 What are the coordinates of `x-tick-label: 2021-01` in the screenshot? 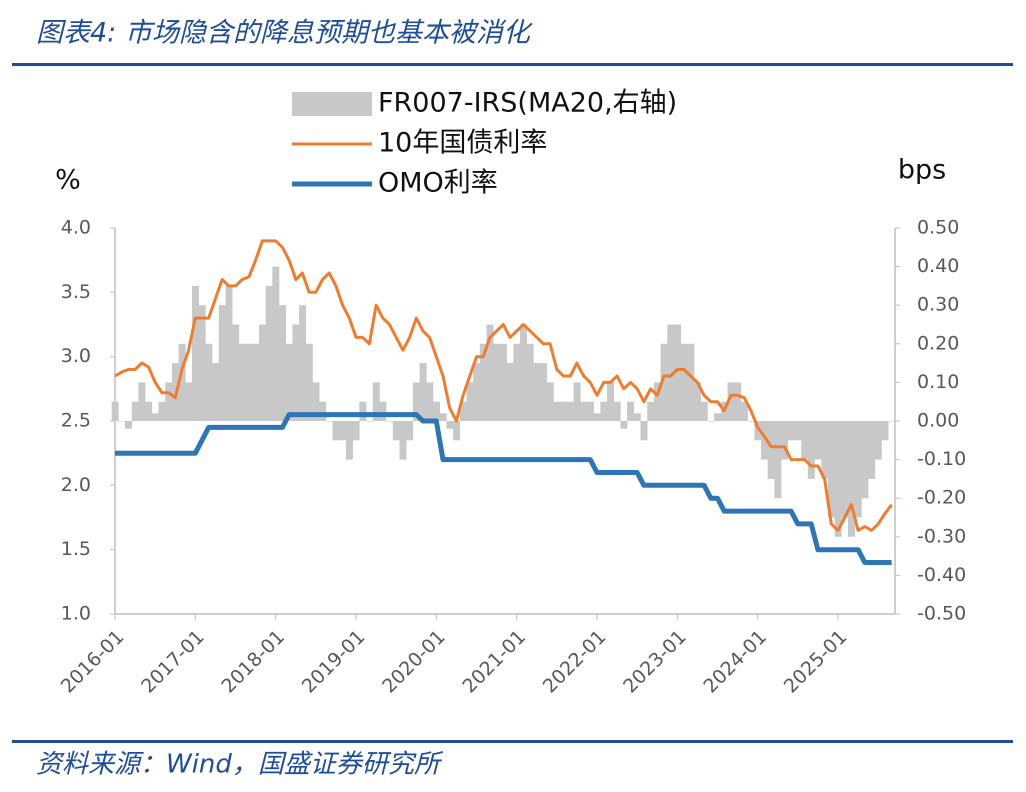 It's located at (494, 662).